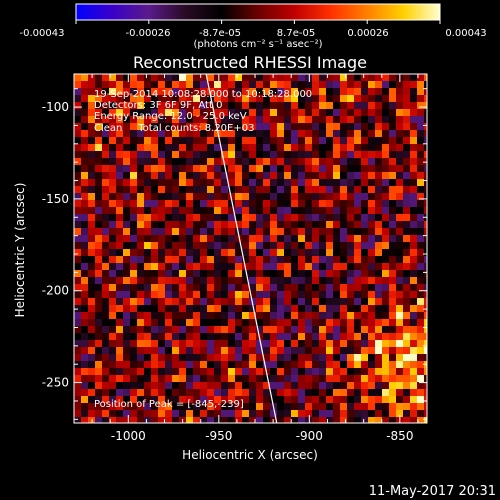 The width and height of the screenshot is (500, 500). What do you see at coordinates (174, 128) in the screenshot?
I see `annotation-total-counts: Clean Total counts: 8.20E+03` at bounding box center [174, 128].